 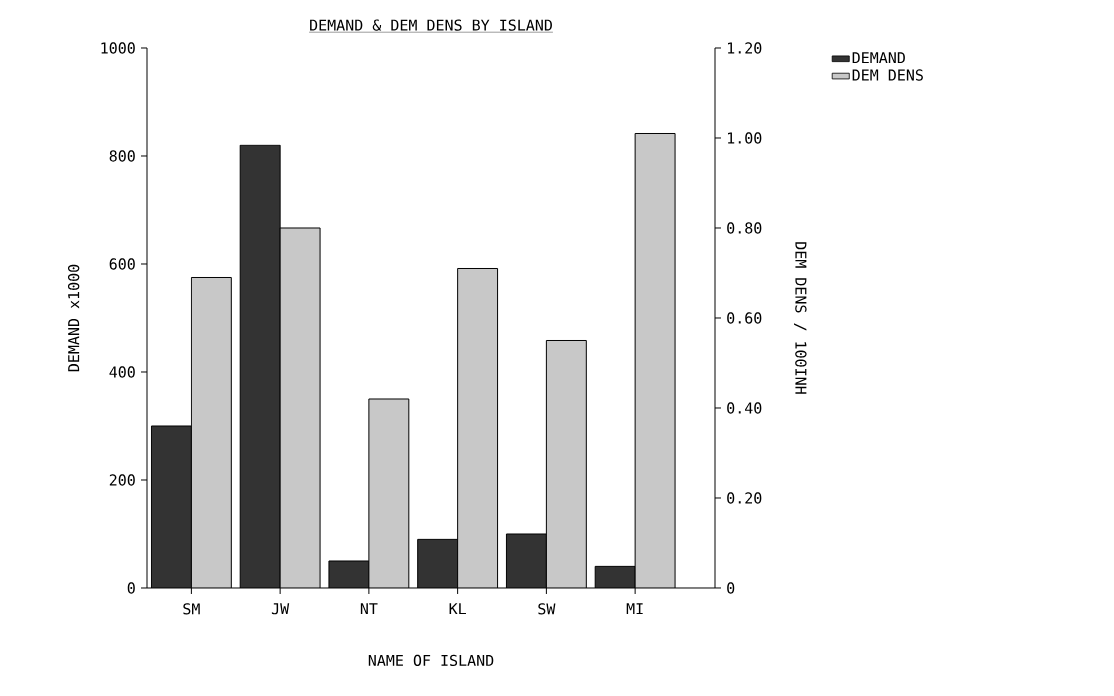 What do you see at coordinates (122, 480) in the screenshot?
I see `y-tick-label: 200` at bounding box center [122, 480].